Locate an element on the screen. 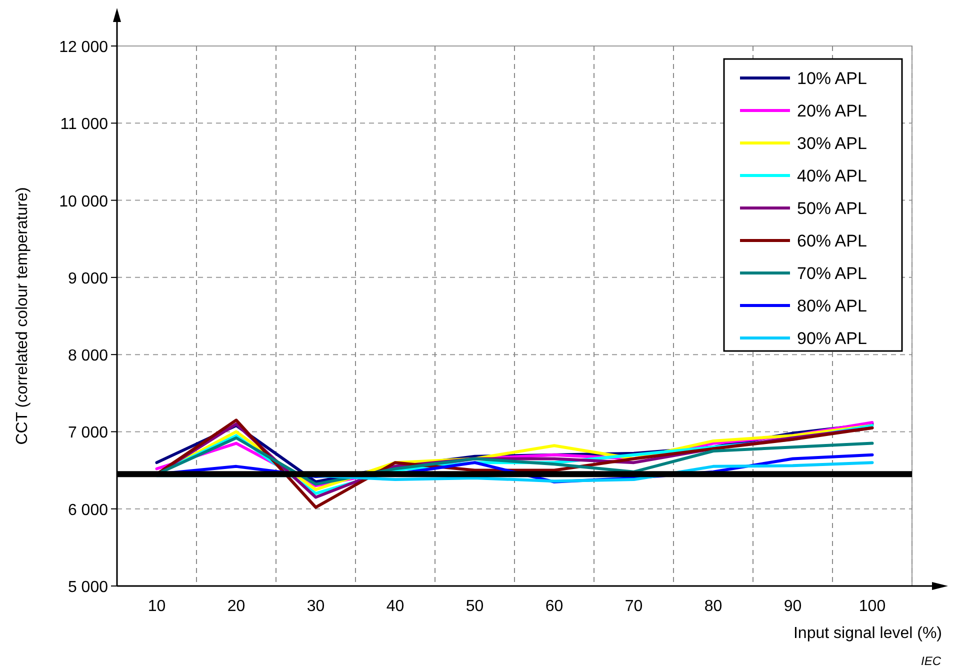  legend-label: 80% APL is located at coordinates (832, 306).